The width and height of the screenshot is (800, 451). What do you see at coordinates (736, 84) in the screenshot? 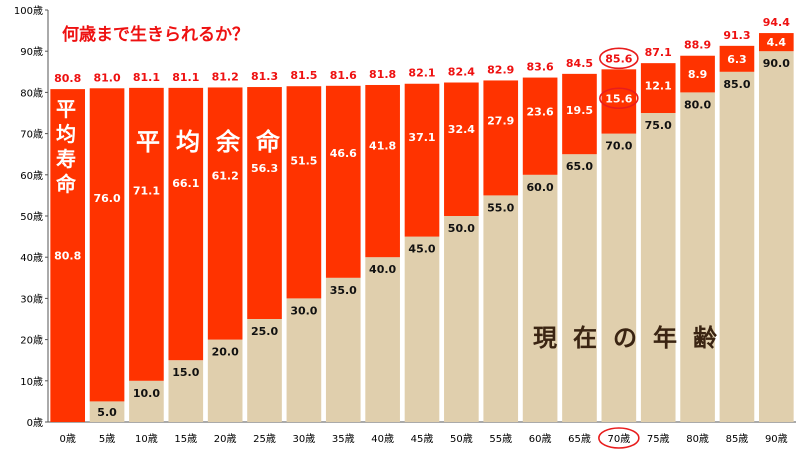
I see `current-age-value: 85.0` at bounding box center [736, 84].